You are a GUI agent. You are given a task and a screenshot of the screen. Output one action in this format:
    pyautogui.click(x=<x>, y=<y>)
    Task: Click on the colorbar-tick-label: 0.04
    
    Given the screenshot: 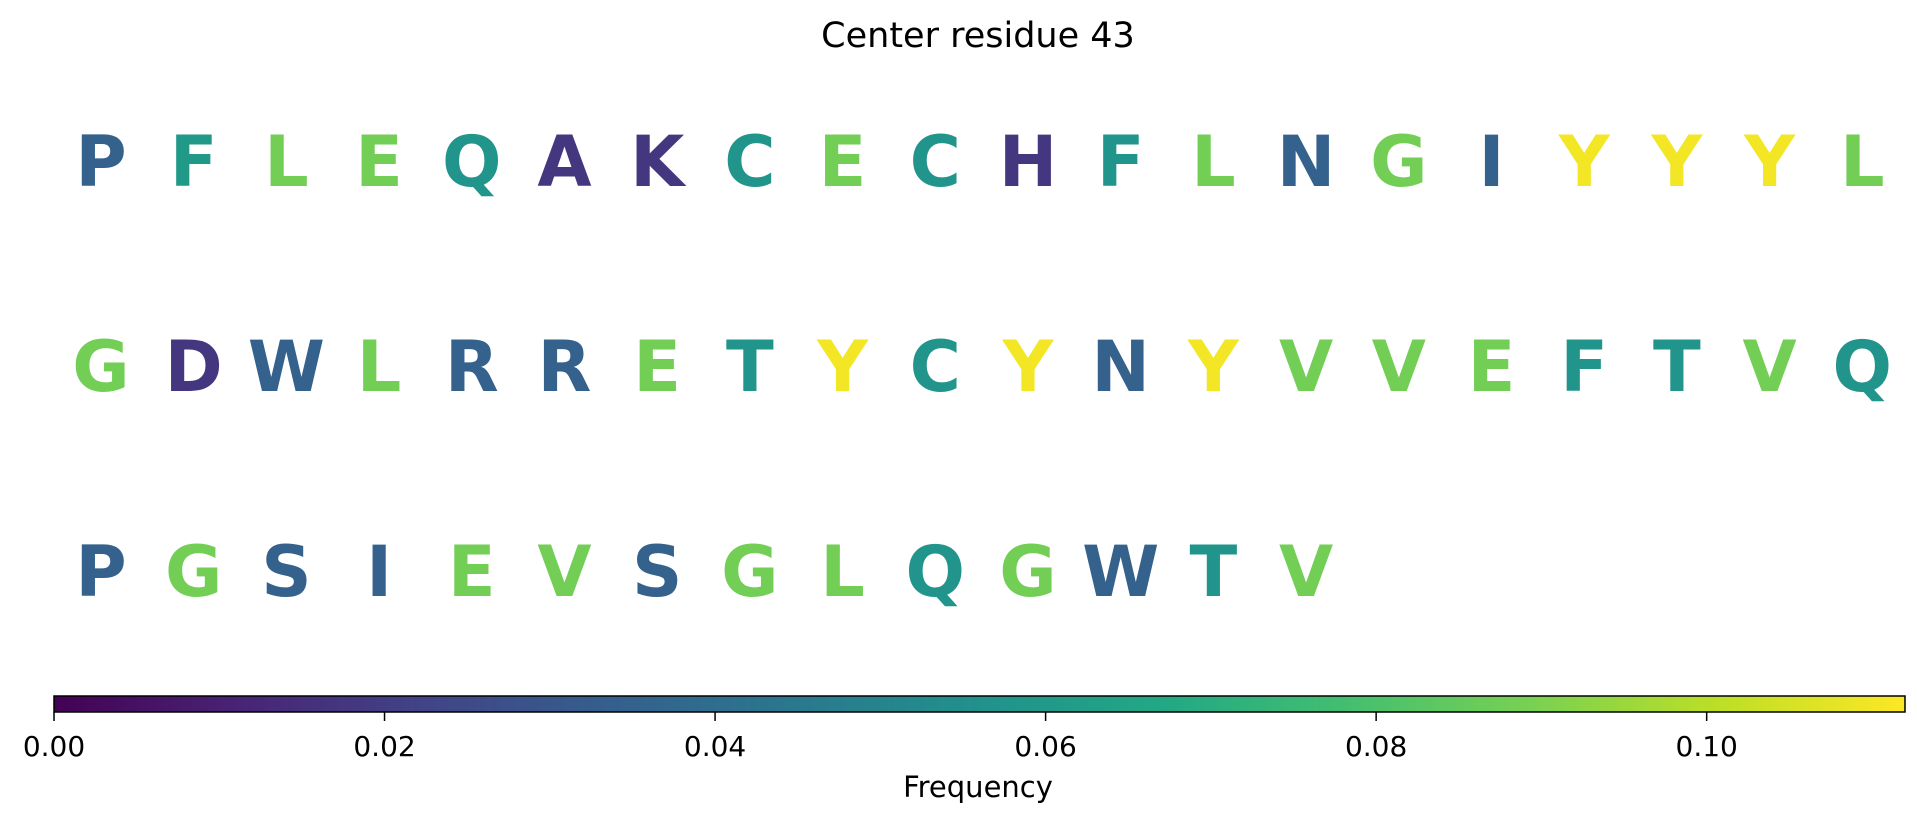 What is the action you would take?
    pyautogui.click(x=715, y=746)
    